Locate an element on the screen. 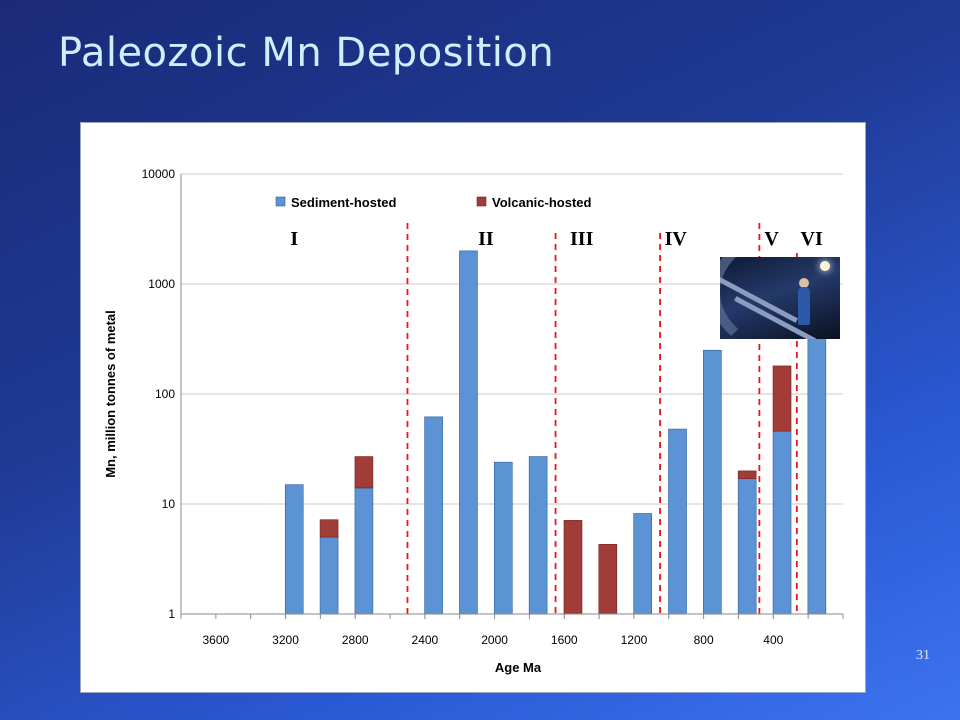 Image resolution: width=960 pixels, height=720 pixels. era-label: IV is located at coordinates (676, 239).